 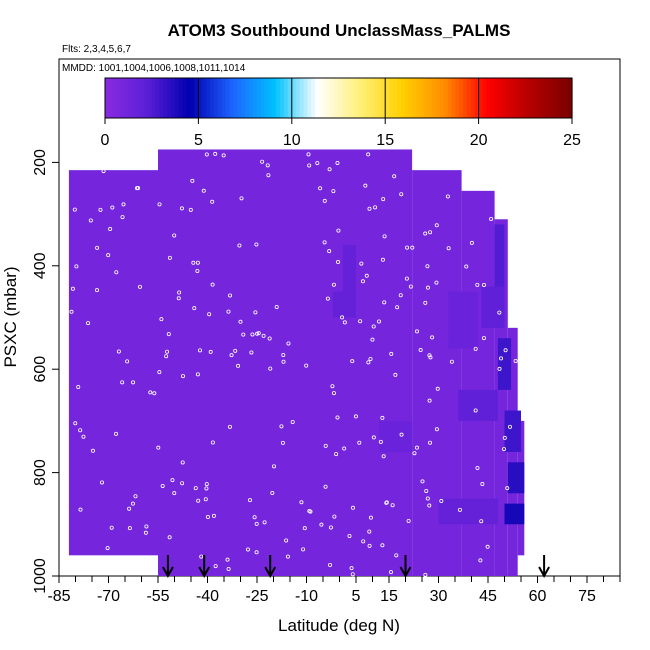 I want to click on x-tick-label: 30, so click(x=439, y=596).